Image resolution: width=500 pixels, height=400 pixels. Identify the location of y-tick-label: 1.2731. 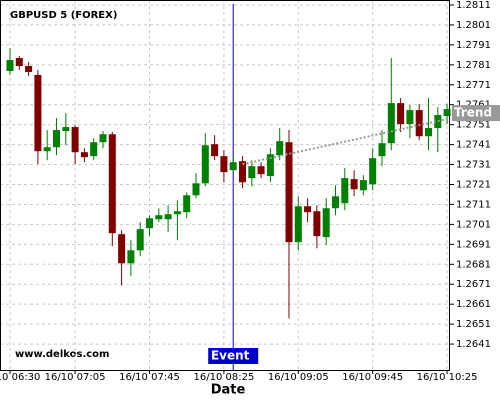
(473, 165).